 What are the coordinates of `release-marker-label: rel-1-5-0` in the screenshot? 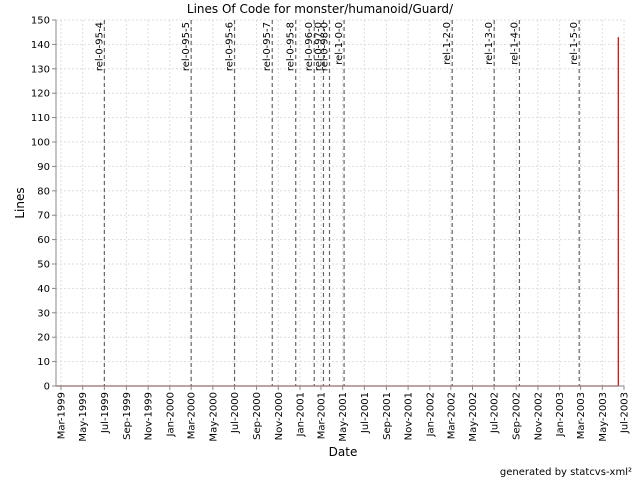 It's located at (574, 43).